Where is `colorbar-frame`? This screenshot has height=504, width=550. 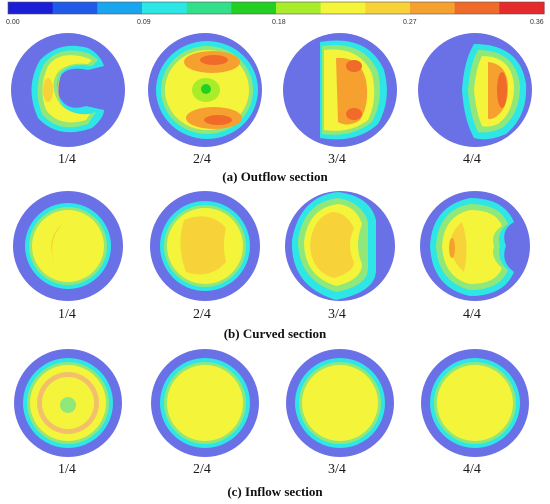
colorbar-frame is located at coordinates (276, 8).